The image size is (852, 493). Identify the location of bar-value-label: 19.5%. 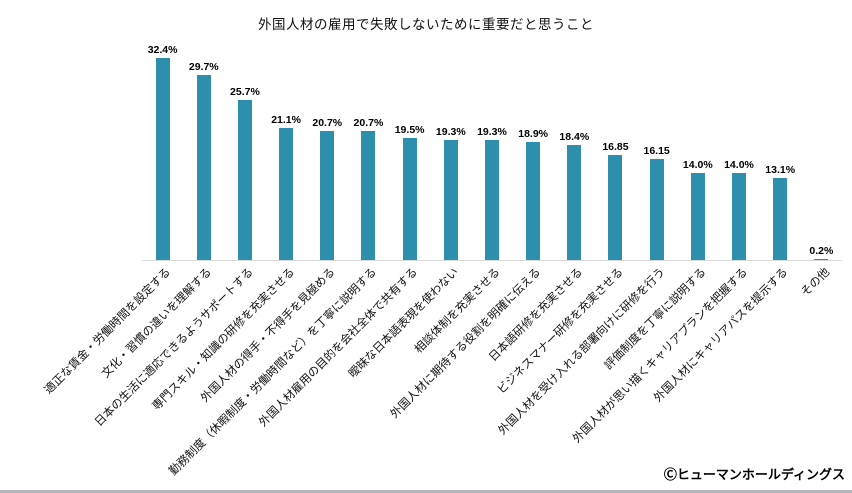
(409, 130).